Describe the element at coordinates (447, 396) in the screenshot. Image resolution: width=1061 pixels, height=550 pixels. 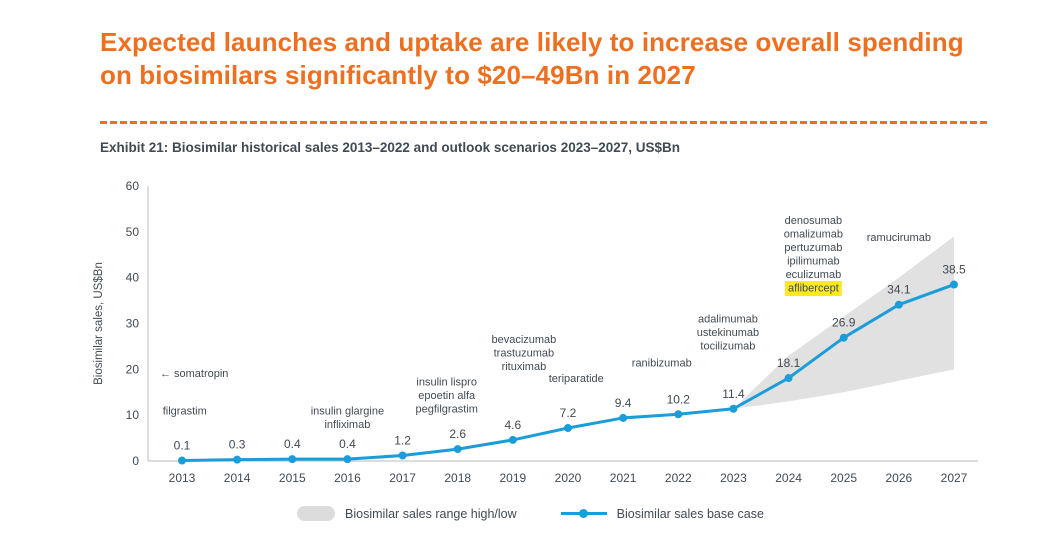
I see `drug-annotation: epoetin alfa` at that location.